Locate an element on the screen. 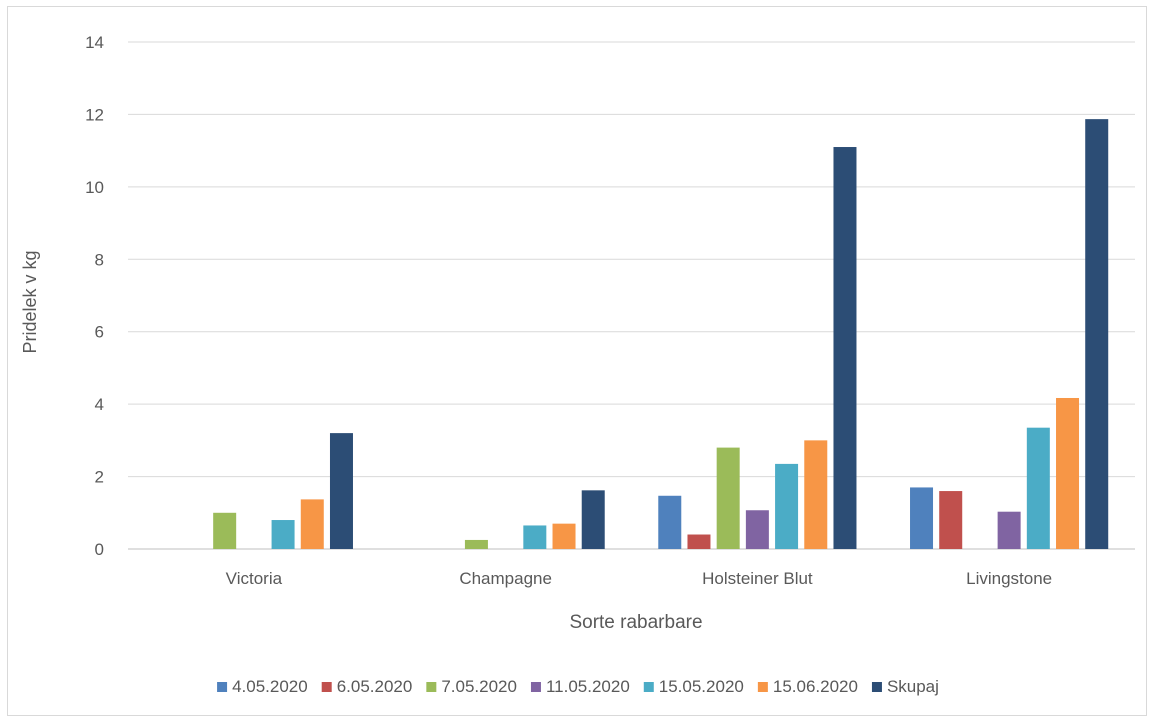 This screenshot has width=1150, height=722. x-tick-label: Victoria is located at coordinates (254, 578).